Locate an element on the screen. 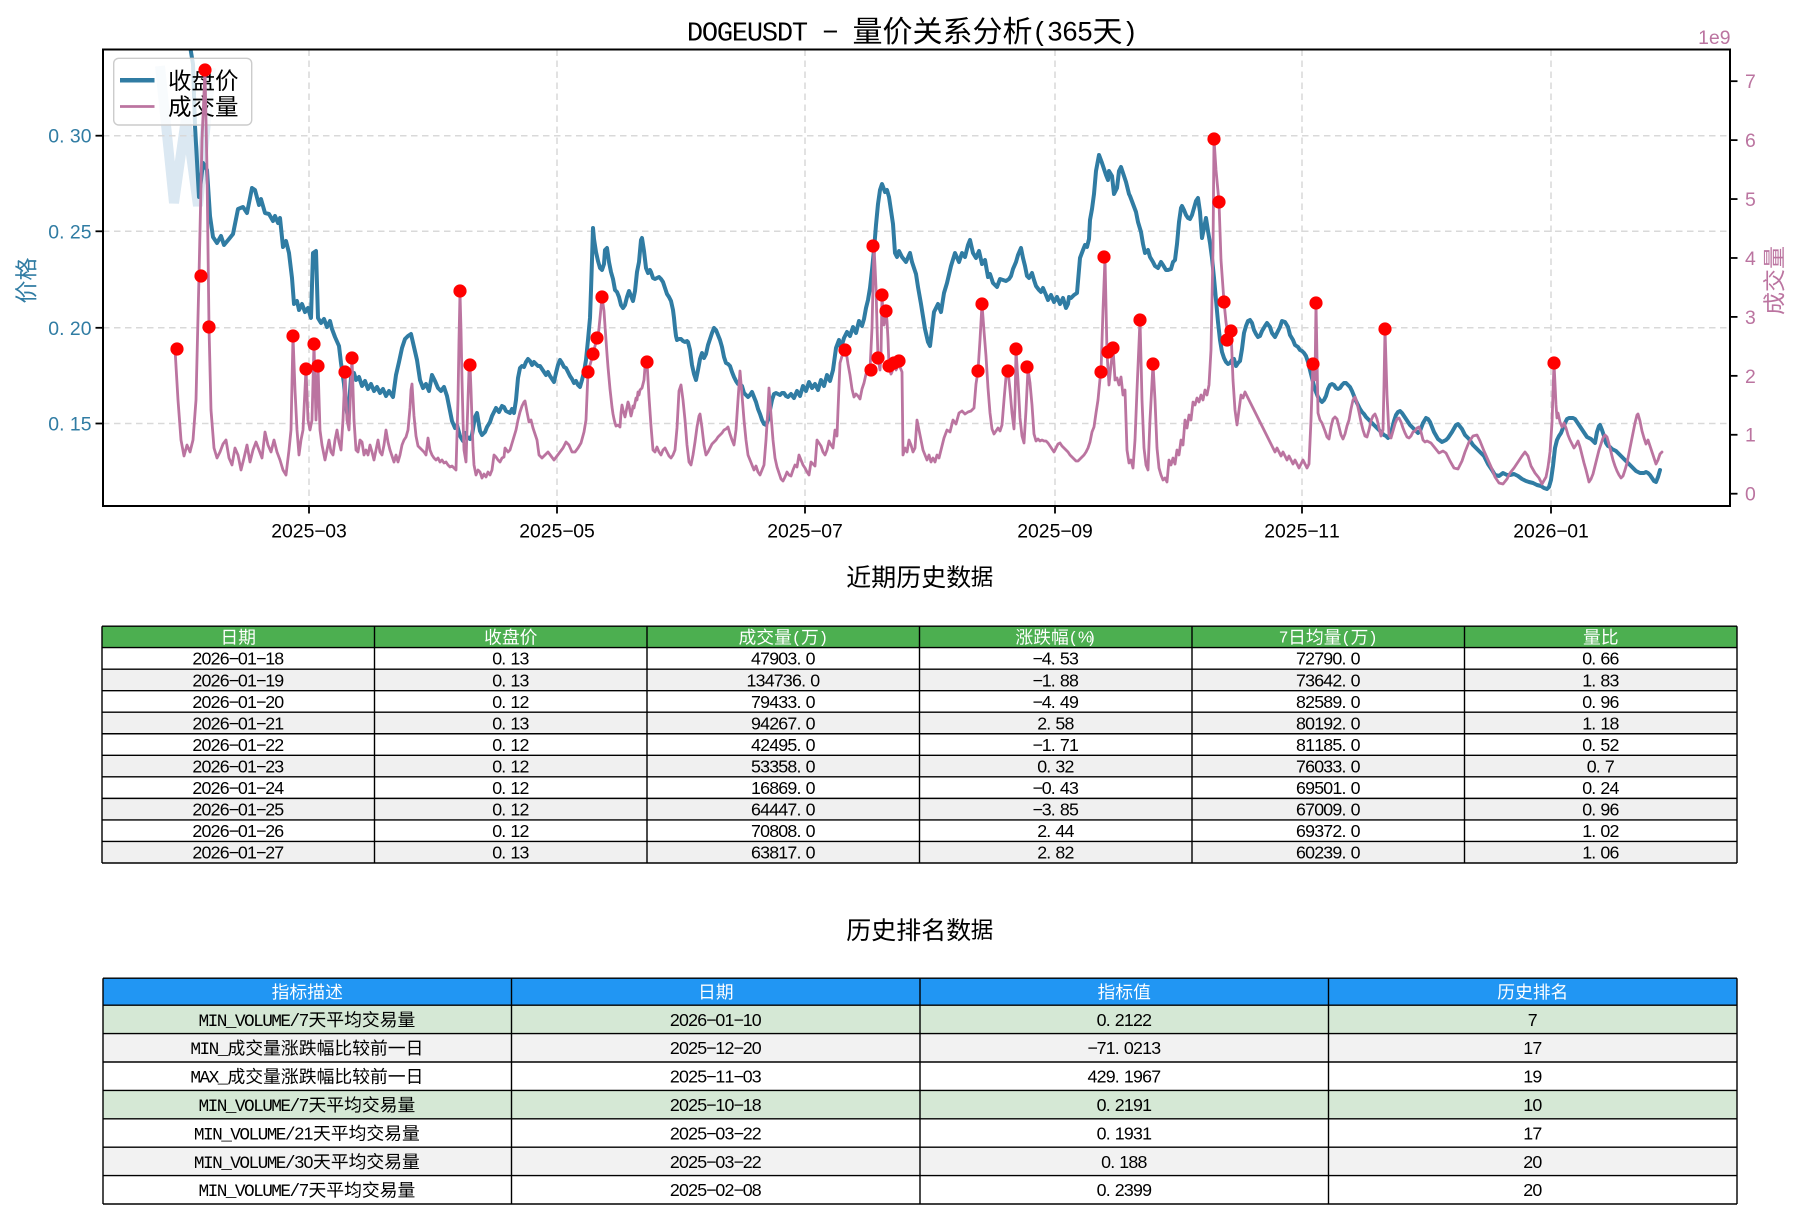 The image size is (1801, 1220). svg-text: 82589.0 is located at coordinates (1328, 702).